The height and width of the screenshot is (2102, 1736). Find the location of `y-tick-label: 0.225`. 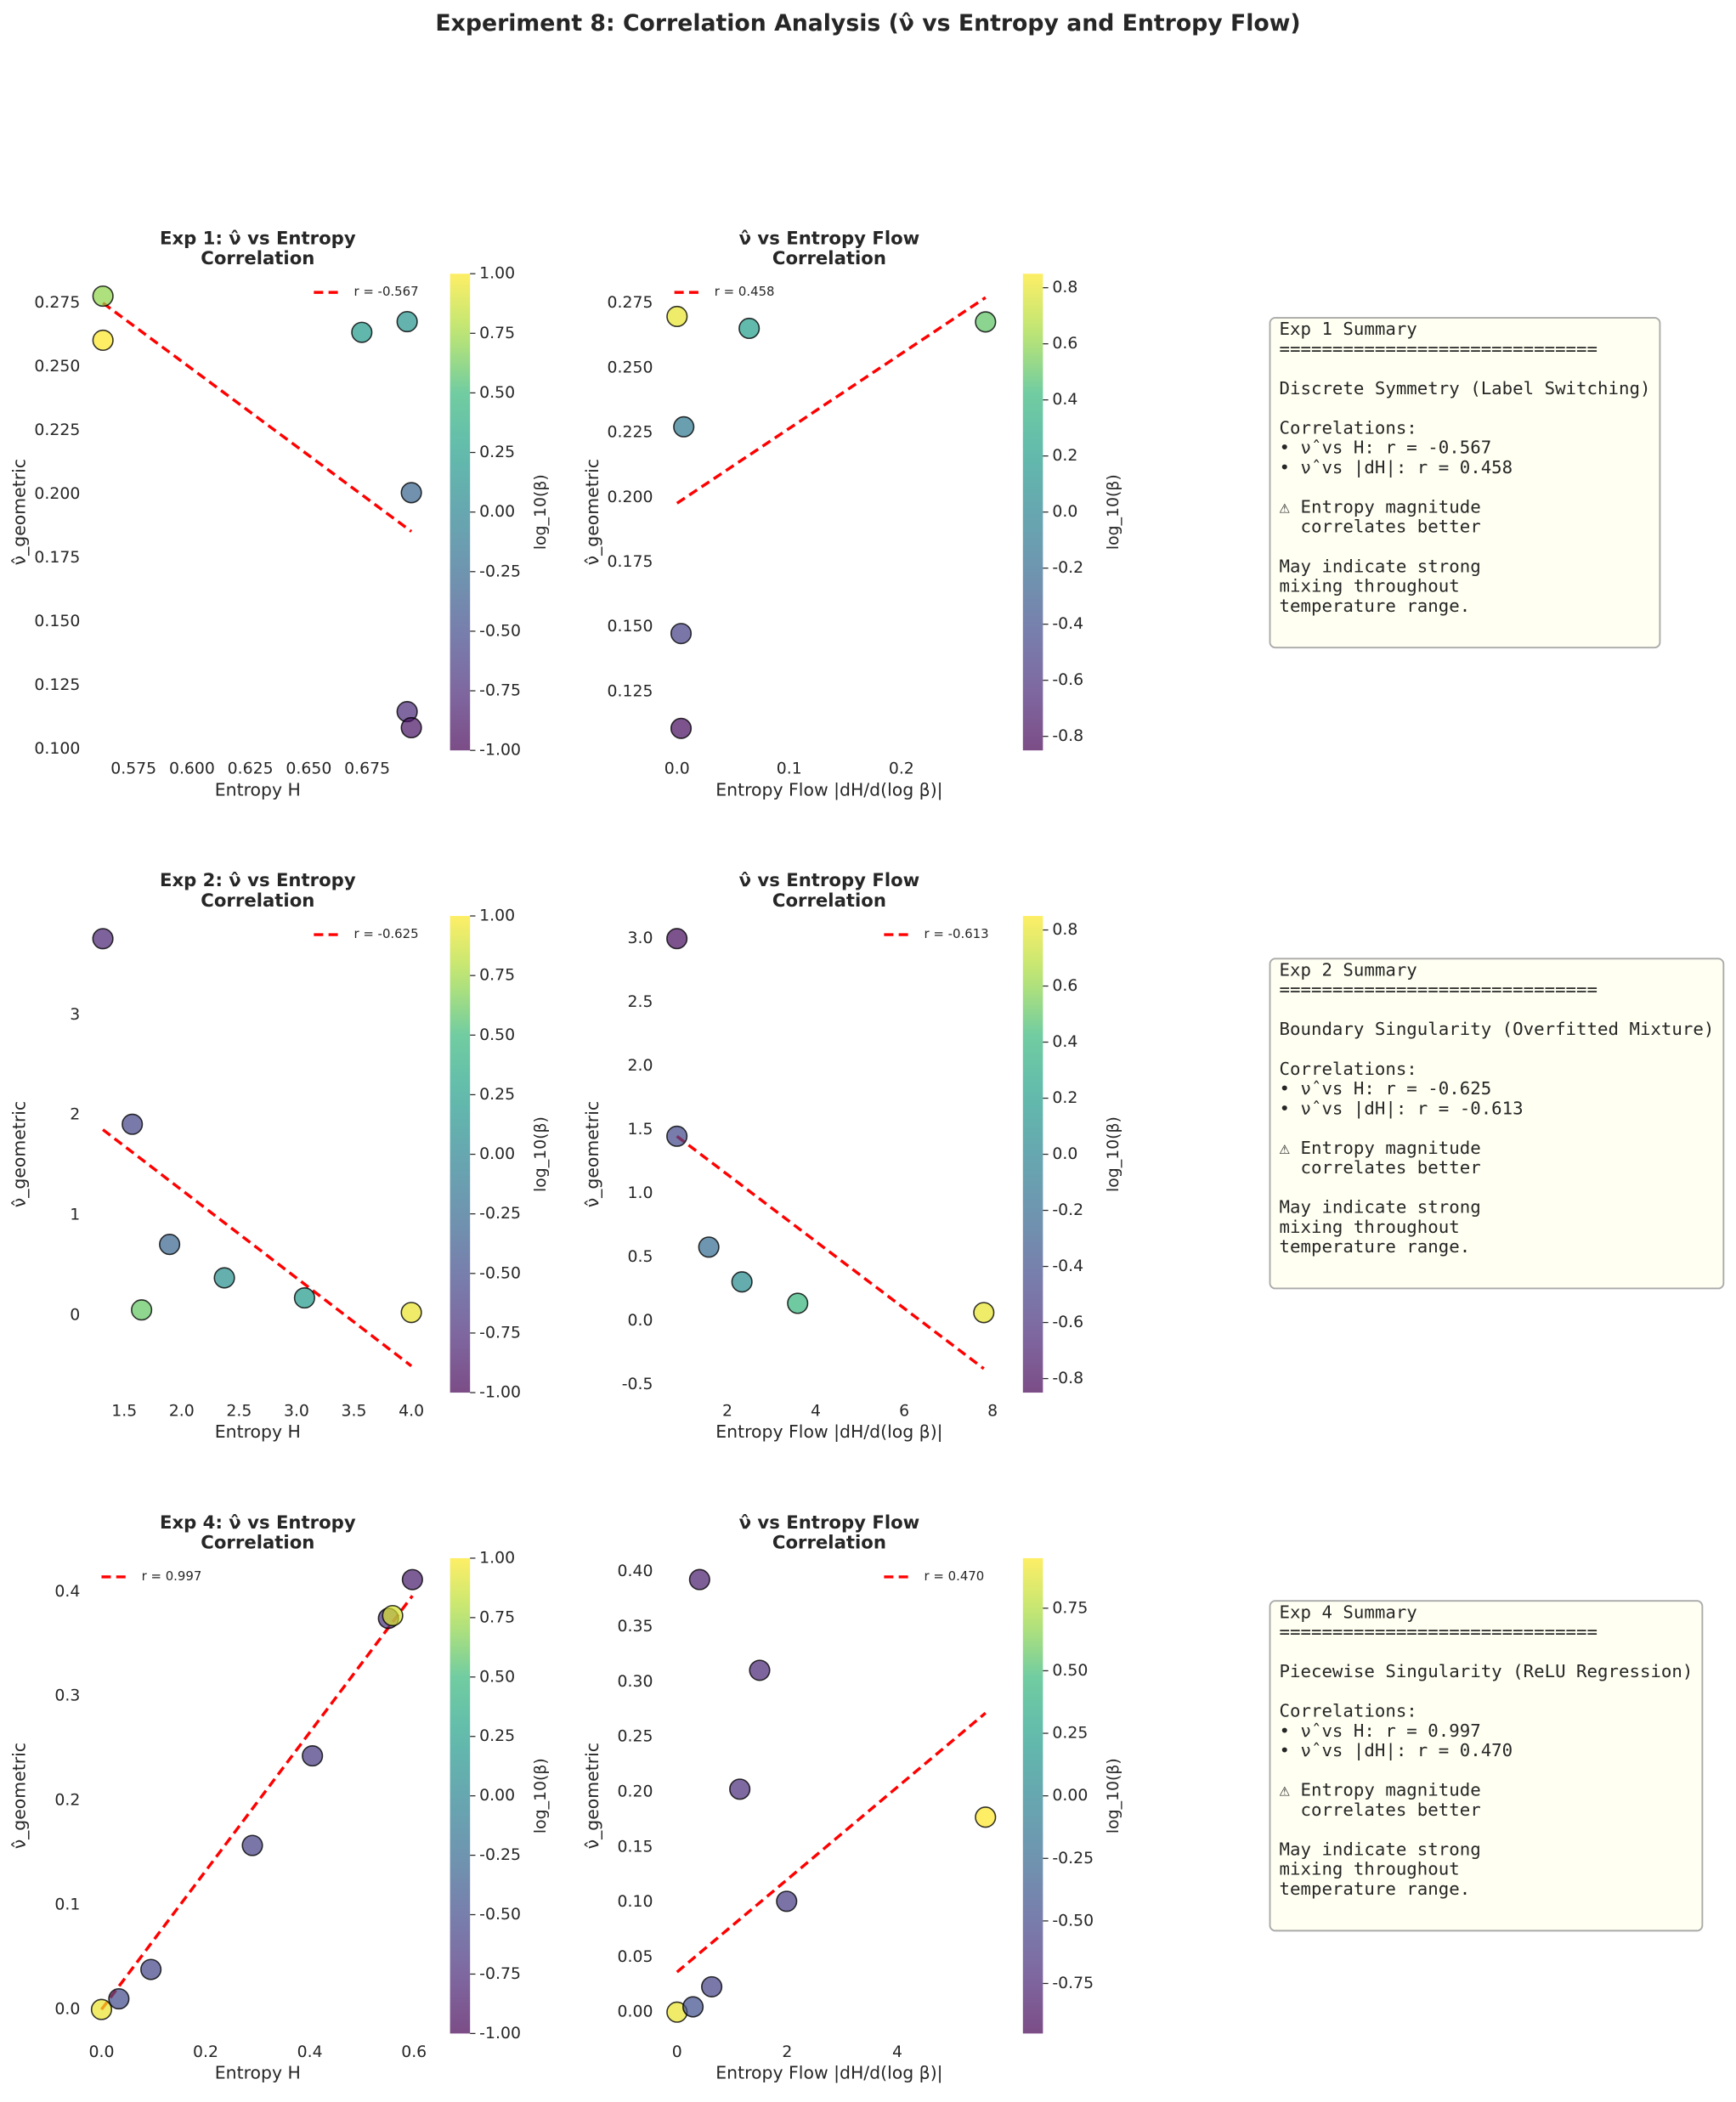

y-tick-label: 0.225 is located at coordinates (630, 433).